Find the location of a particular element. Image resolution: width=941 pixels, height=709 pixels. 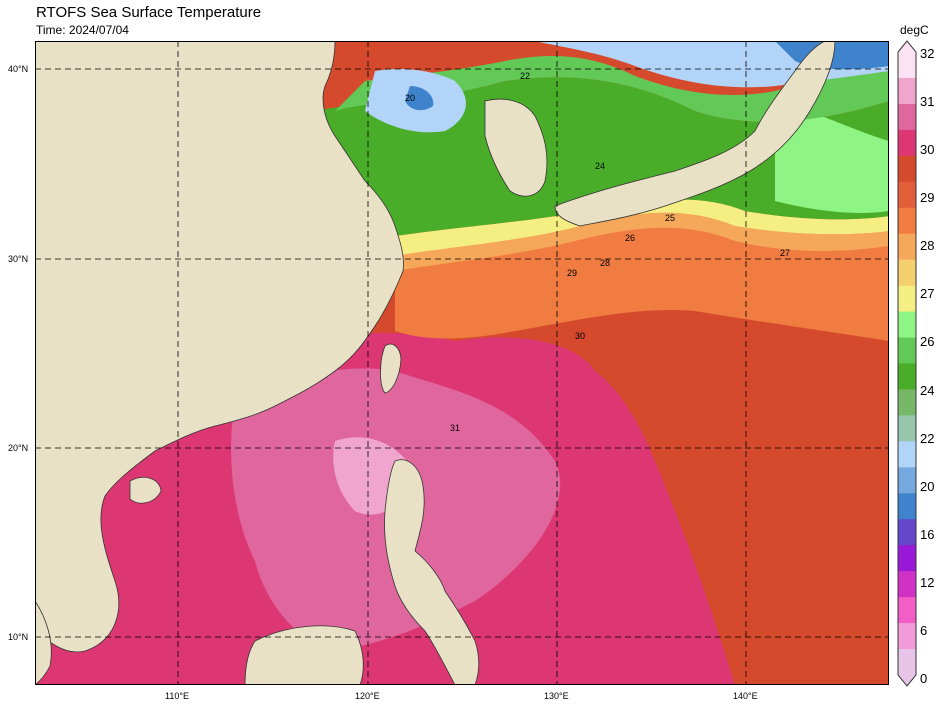

lat-label: 20°N is located at coordinates (18, 448).